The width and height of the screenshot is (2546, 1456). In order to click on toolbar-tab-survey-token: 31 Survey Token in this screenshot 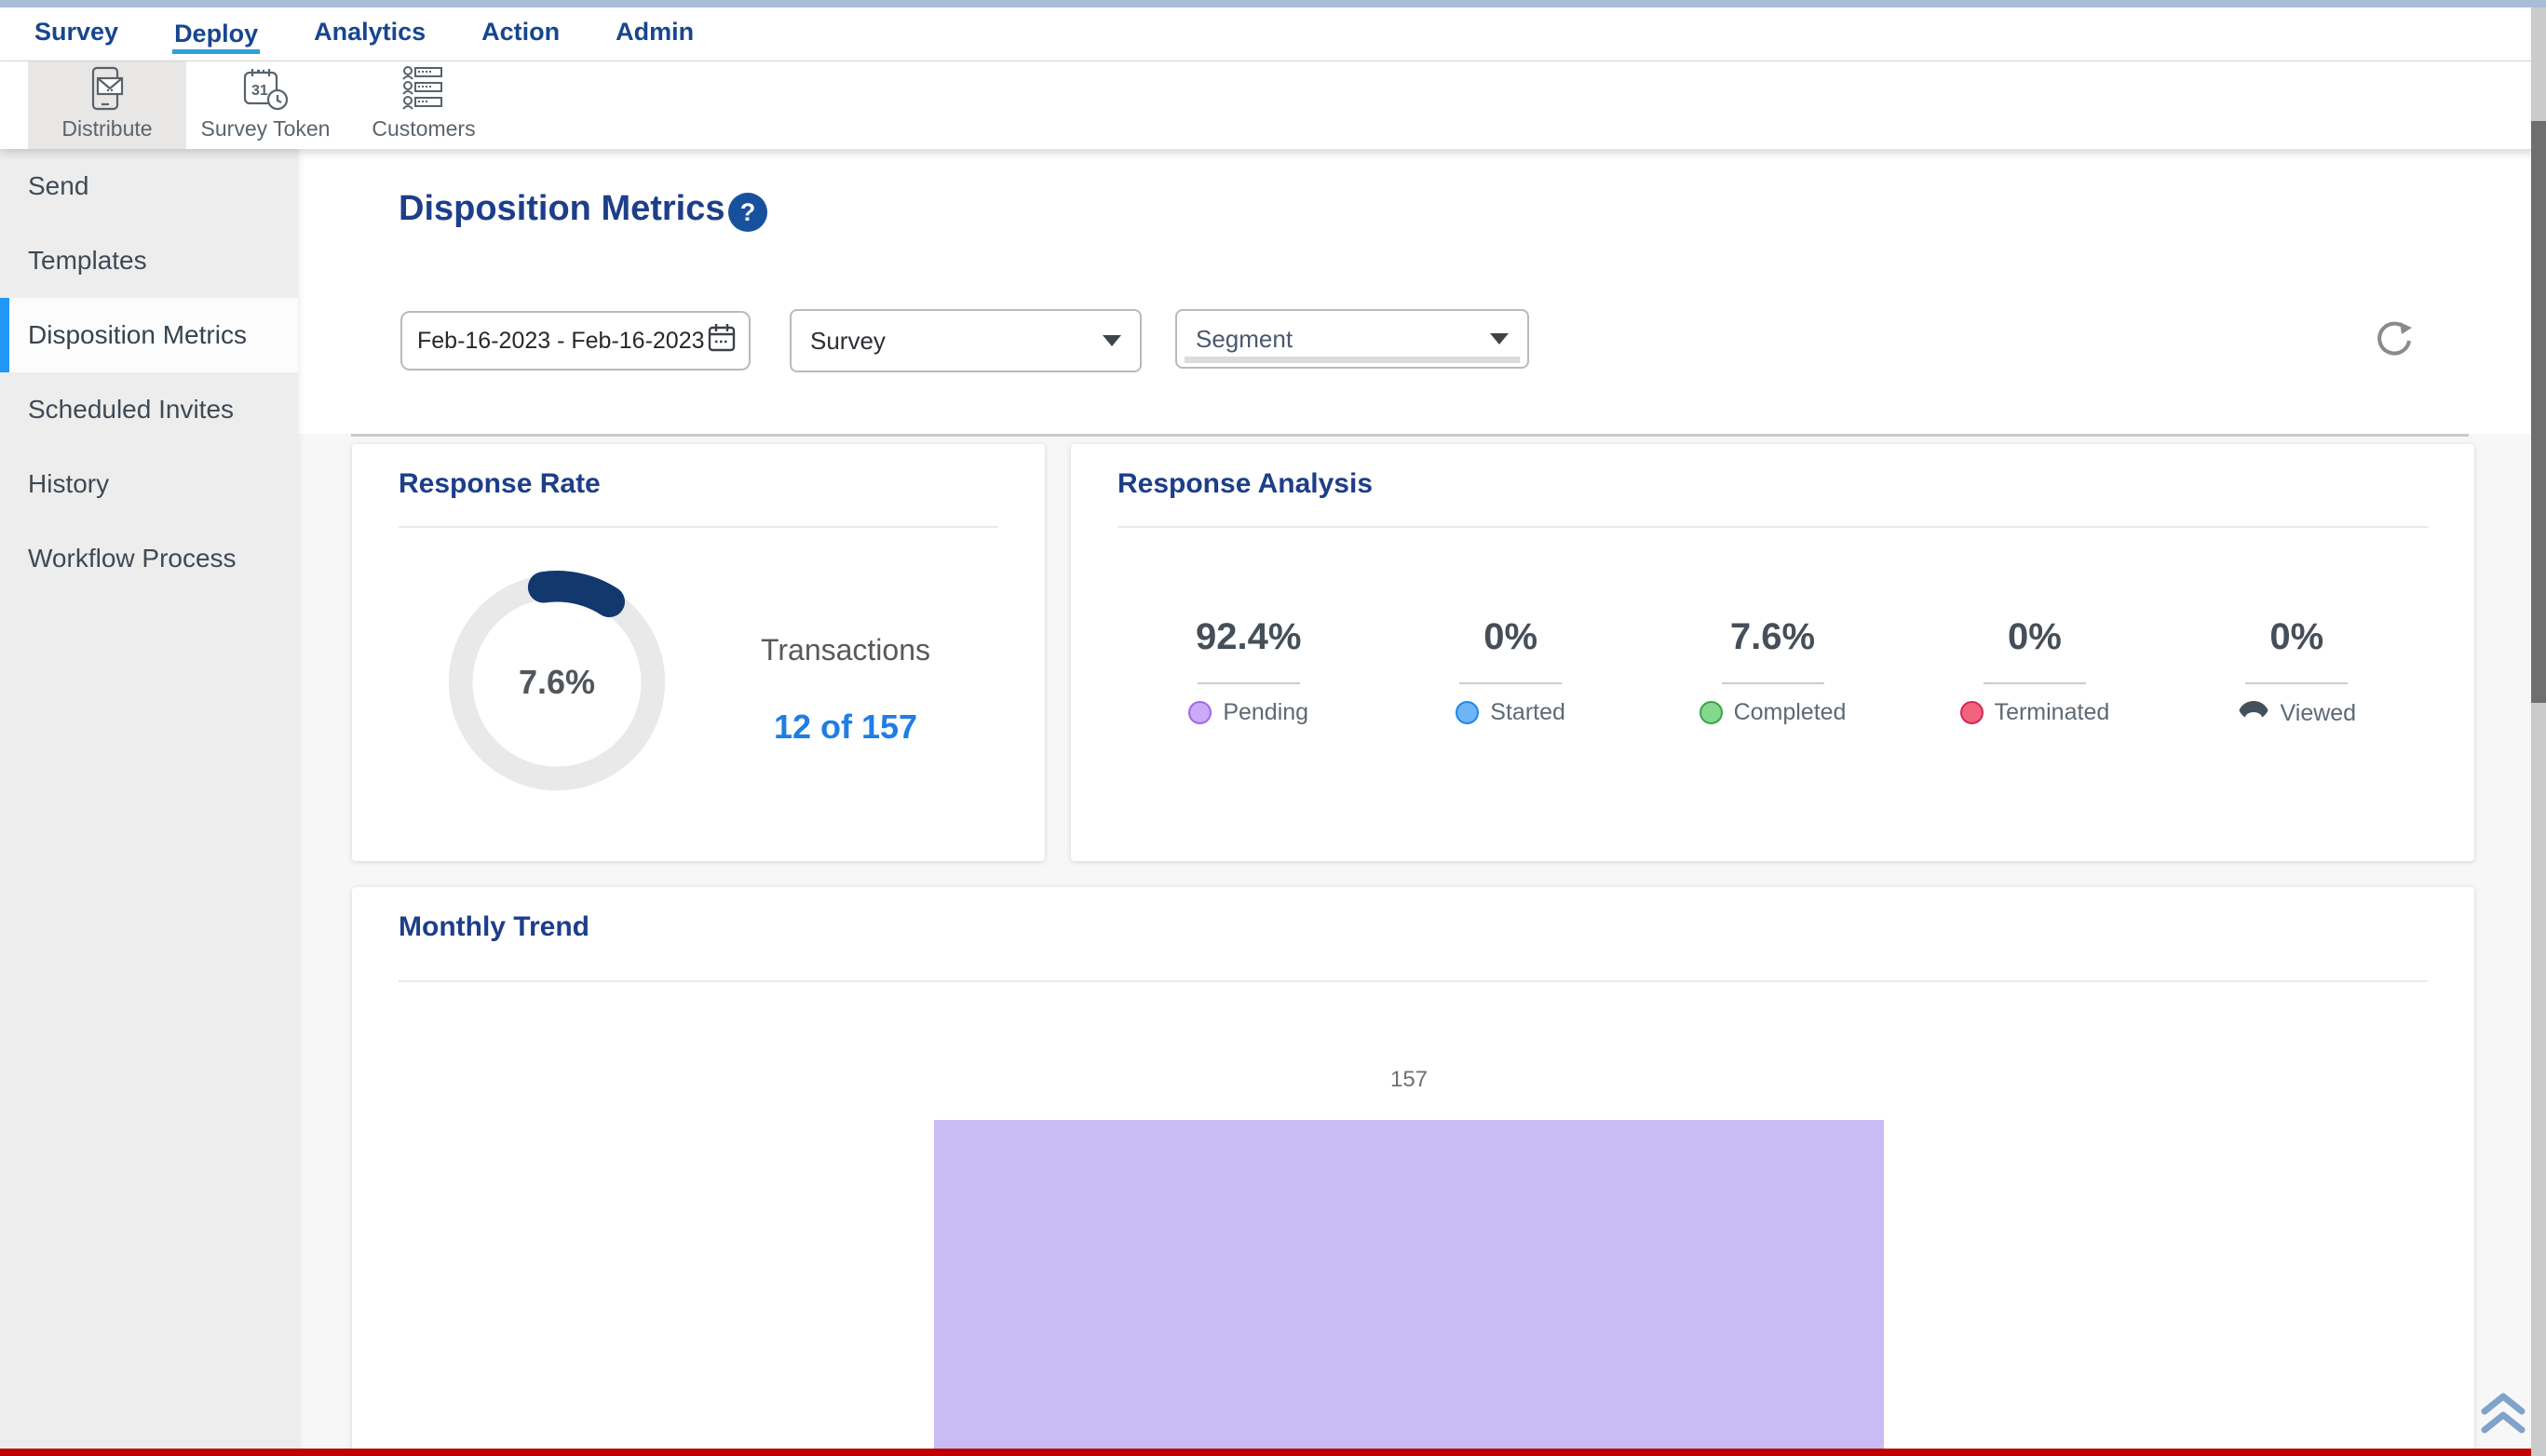, I will do `click(265, 105)`.